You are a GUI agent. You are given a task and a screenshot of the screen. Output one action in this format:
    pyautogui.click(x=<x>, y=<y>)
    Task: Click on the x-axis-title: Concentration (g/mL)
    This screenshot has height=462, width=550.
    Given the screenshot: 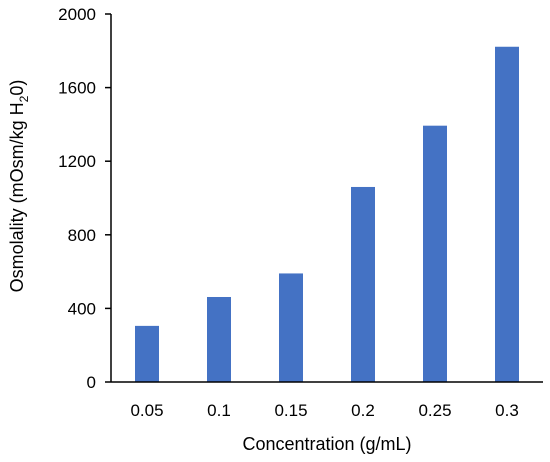 What is the action you would take?
    pyautogui.click(x=326, y=444)
    